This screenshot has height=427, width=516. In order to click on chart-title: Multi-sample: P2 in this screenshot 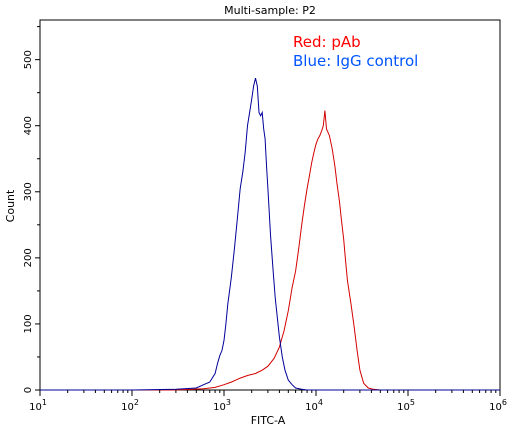, I will do `click(270, 10)`.